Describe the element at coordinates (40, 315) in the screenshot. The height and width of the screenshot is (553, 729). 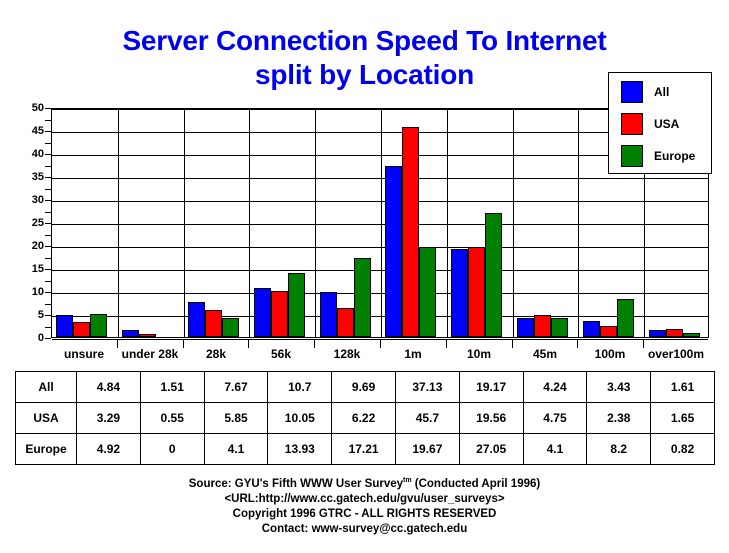
I see `y-axis-tick-label: 5` at that location.